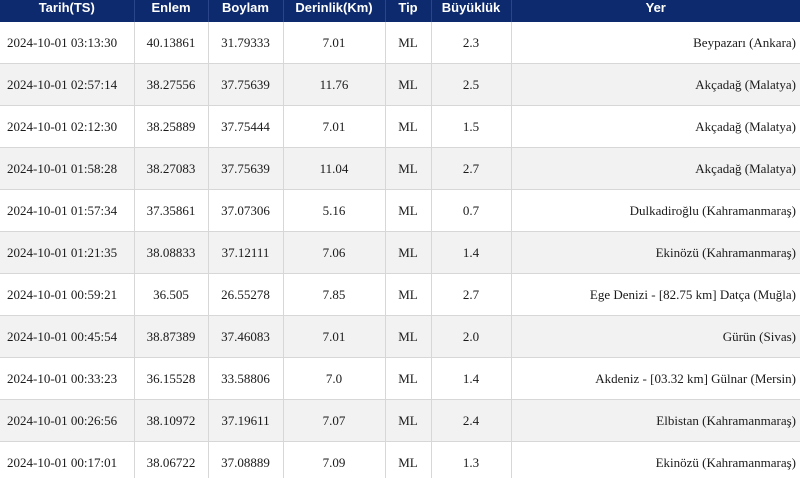  What do you see at coordinates (171, 420) in the screenshot?
I see `cell-latitude: 38.10972` at bounding box center [171, 420].